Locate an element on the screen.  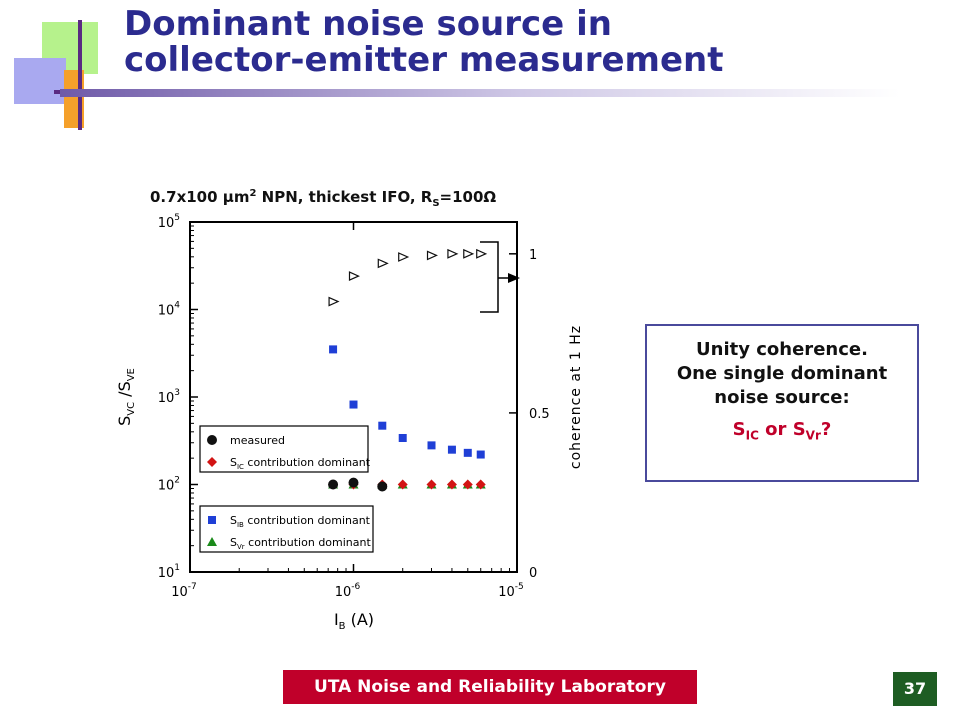
coherence-bracket is located at coordinates (489, 277).